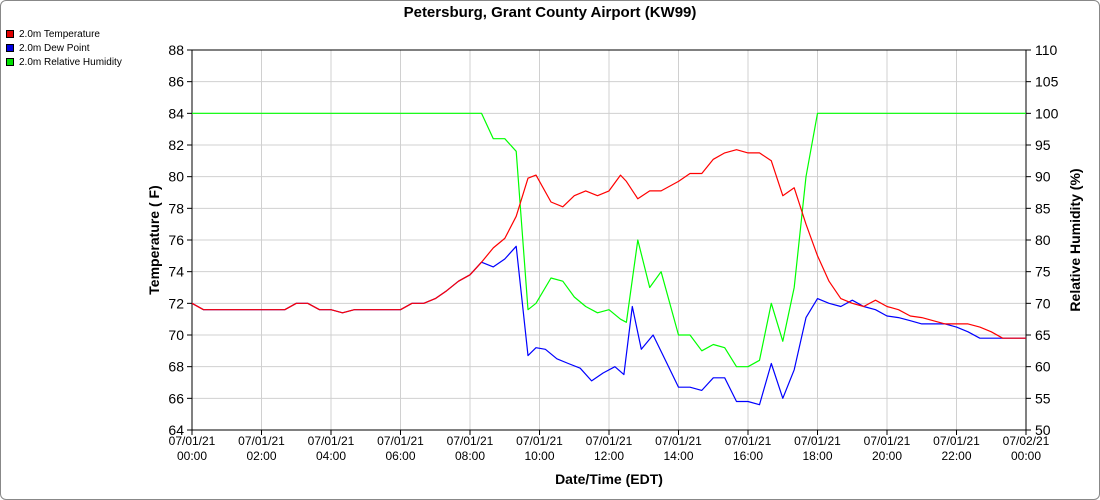 The height and width of the screenshot is (500, 1100). I want to click on x-tick-label-time: 10:00, so click(539, 456).